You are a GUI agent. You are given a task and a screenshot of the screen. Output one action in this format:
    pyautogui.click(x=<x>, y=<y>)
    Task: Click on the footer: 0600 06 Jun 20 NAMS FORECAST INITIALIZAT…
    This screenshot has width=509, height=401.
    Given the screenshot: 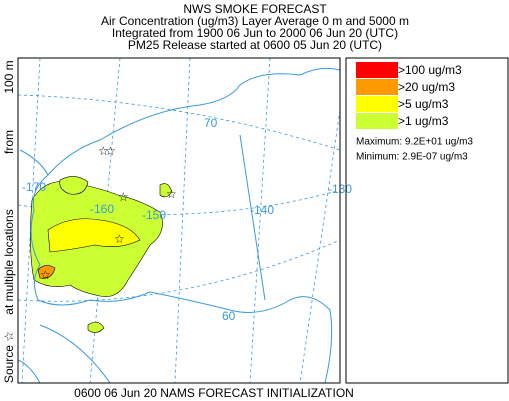 What is the action you would take?
    pyautogui.click(x=214, y=393)
    